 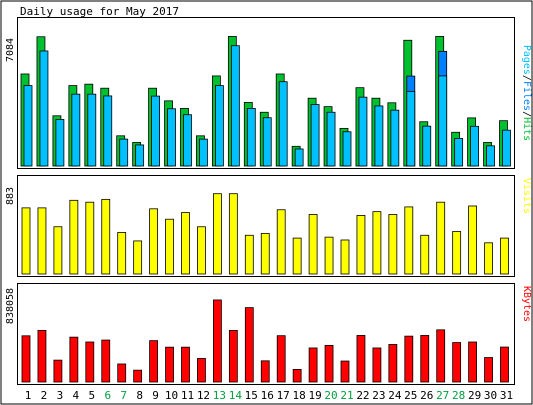 What do you see at coordinates (76, 395) in the screenshot?
I see `x-tick-day-4: 4` at bounding box center [76, 395].